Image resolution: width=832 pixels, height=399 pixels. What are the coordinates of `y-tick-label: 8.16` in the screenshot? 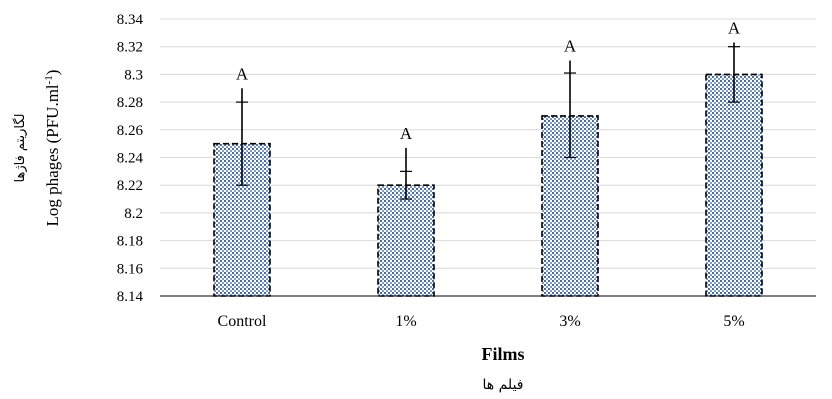 It's located at (130, 269).